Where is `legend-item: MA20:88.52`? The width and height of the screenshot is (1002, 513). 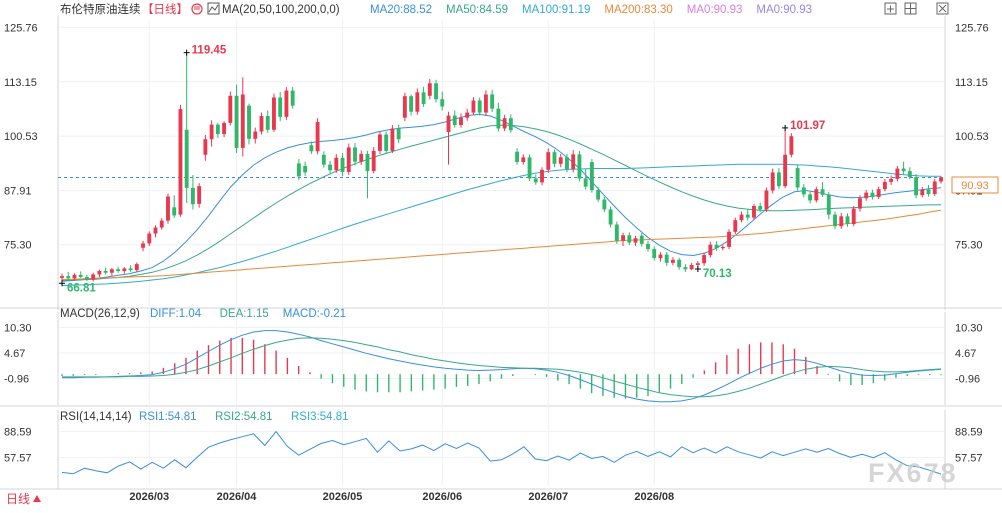
legend-item: MA20:88.52 is located at coordinates (401, 10).